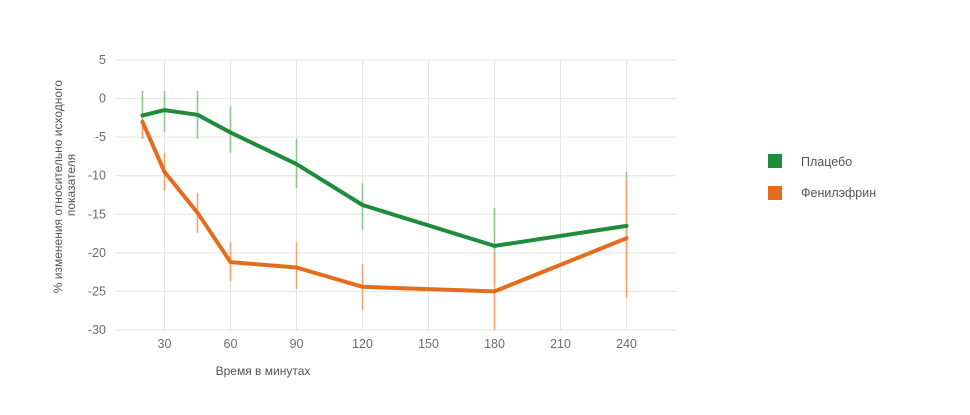 This screenshot has height=415, width=970. I want to click on x-tick-label: 210, so click(560, 344).